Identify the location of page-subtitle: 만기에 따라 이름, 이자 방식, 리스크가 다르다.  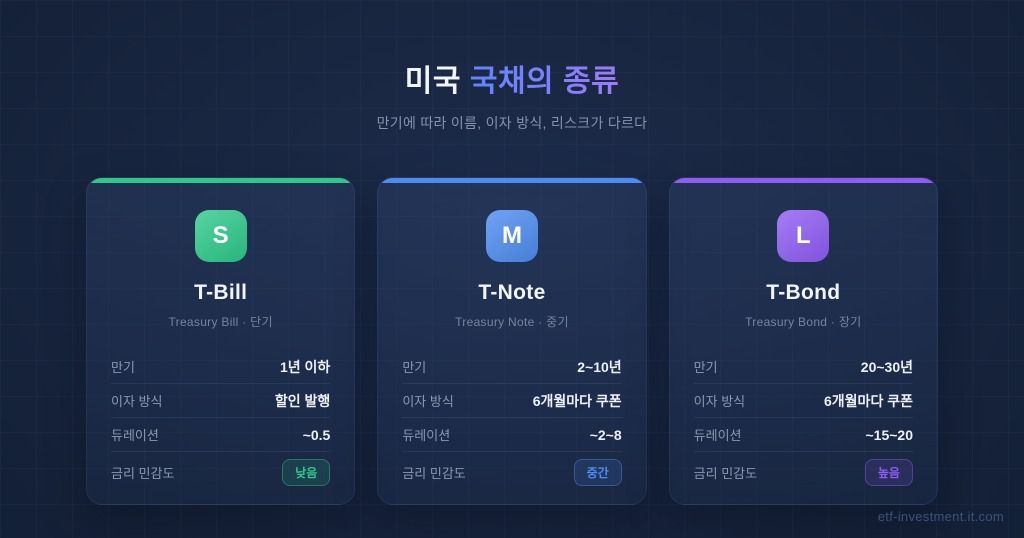
(512, 123).